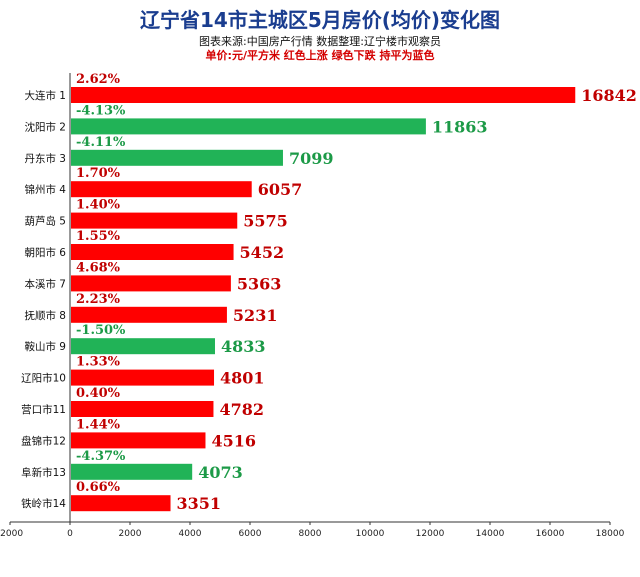 The height and width of the screenshot is (577, 640). I want to click on change-label: 2.23%, so click(98, 299).